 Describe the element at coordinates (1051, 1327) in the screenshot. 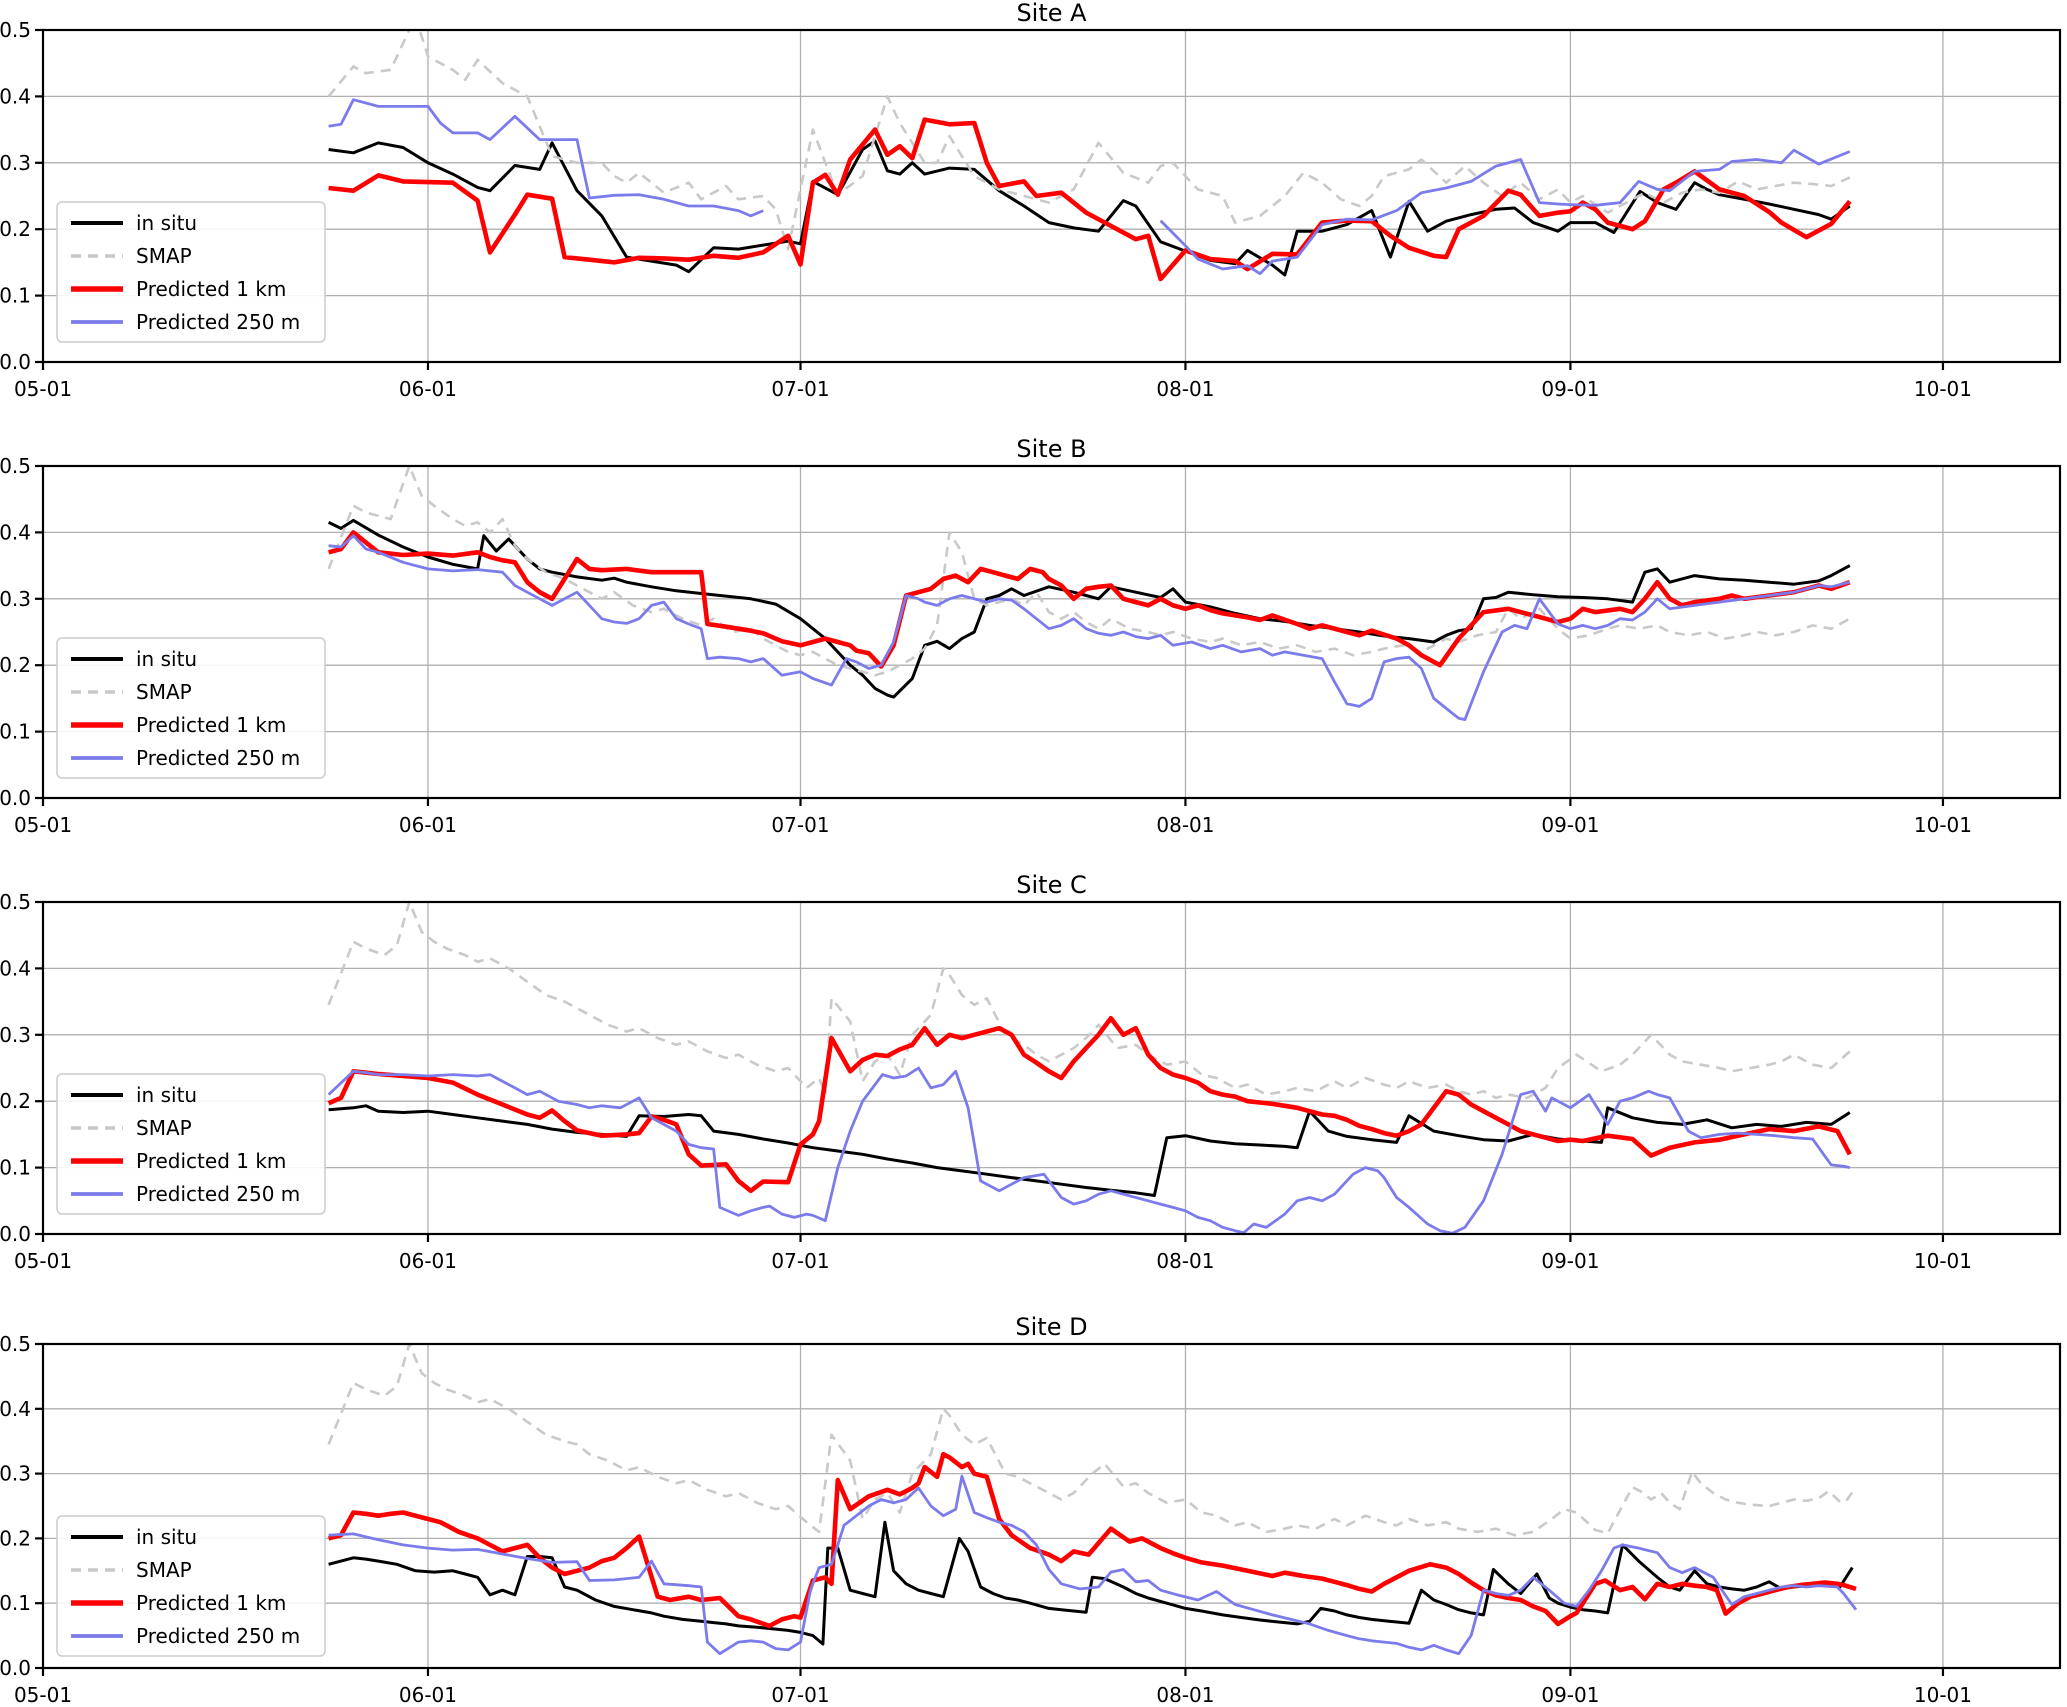

I see `panel-title: Site D` at that location.